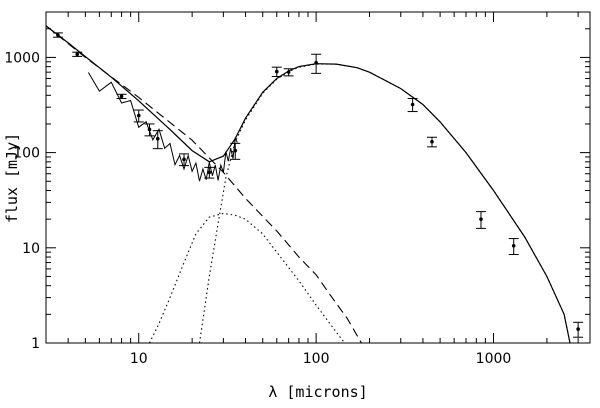  Describe the element at coordinates (139, 359) in the screenshot. I see `x-tick-label: 10` at that location.